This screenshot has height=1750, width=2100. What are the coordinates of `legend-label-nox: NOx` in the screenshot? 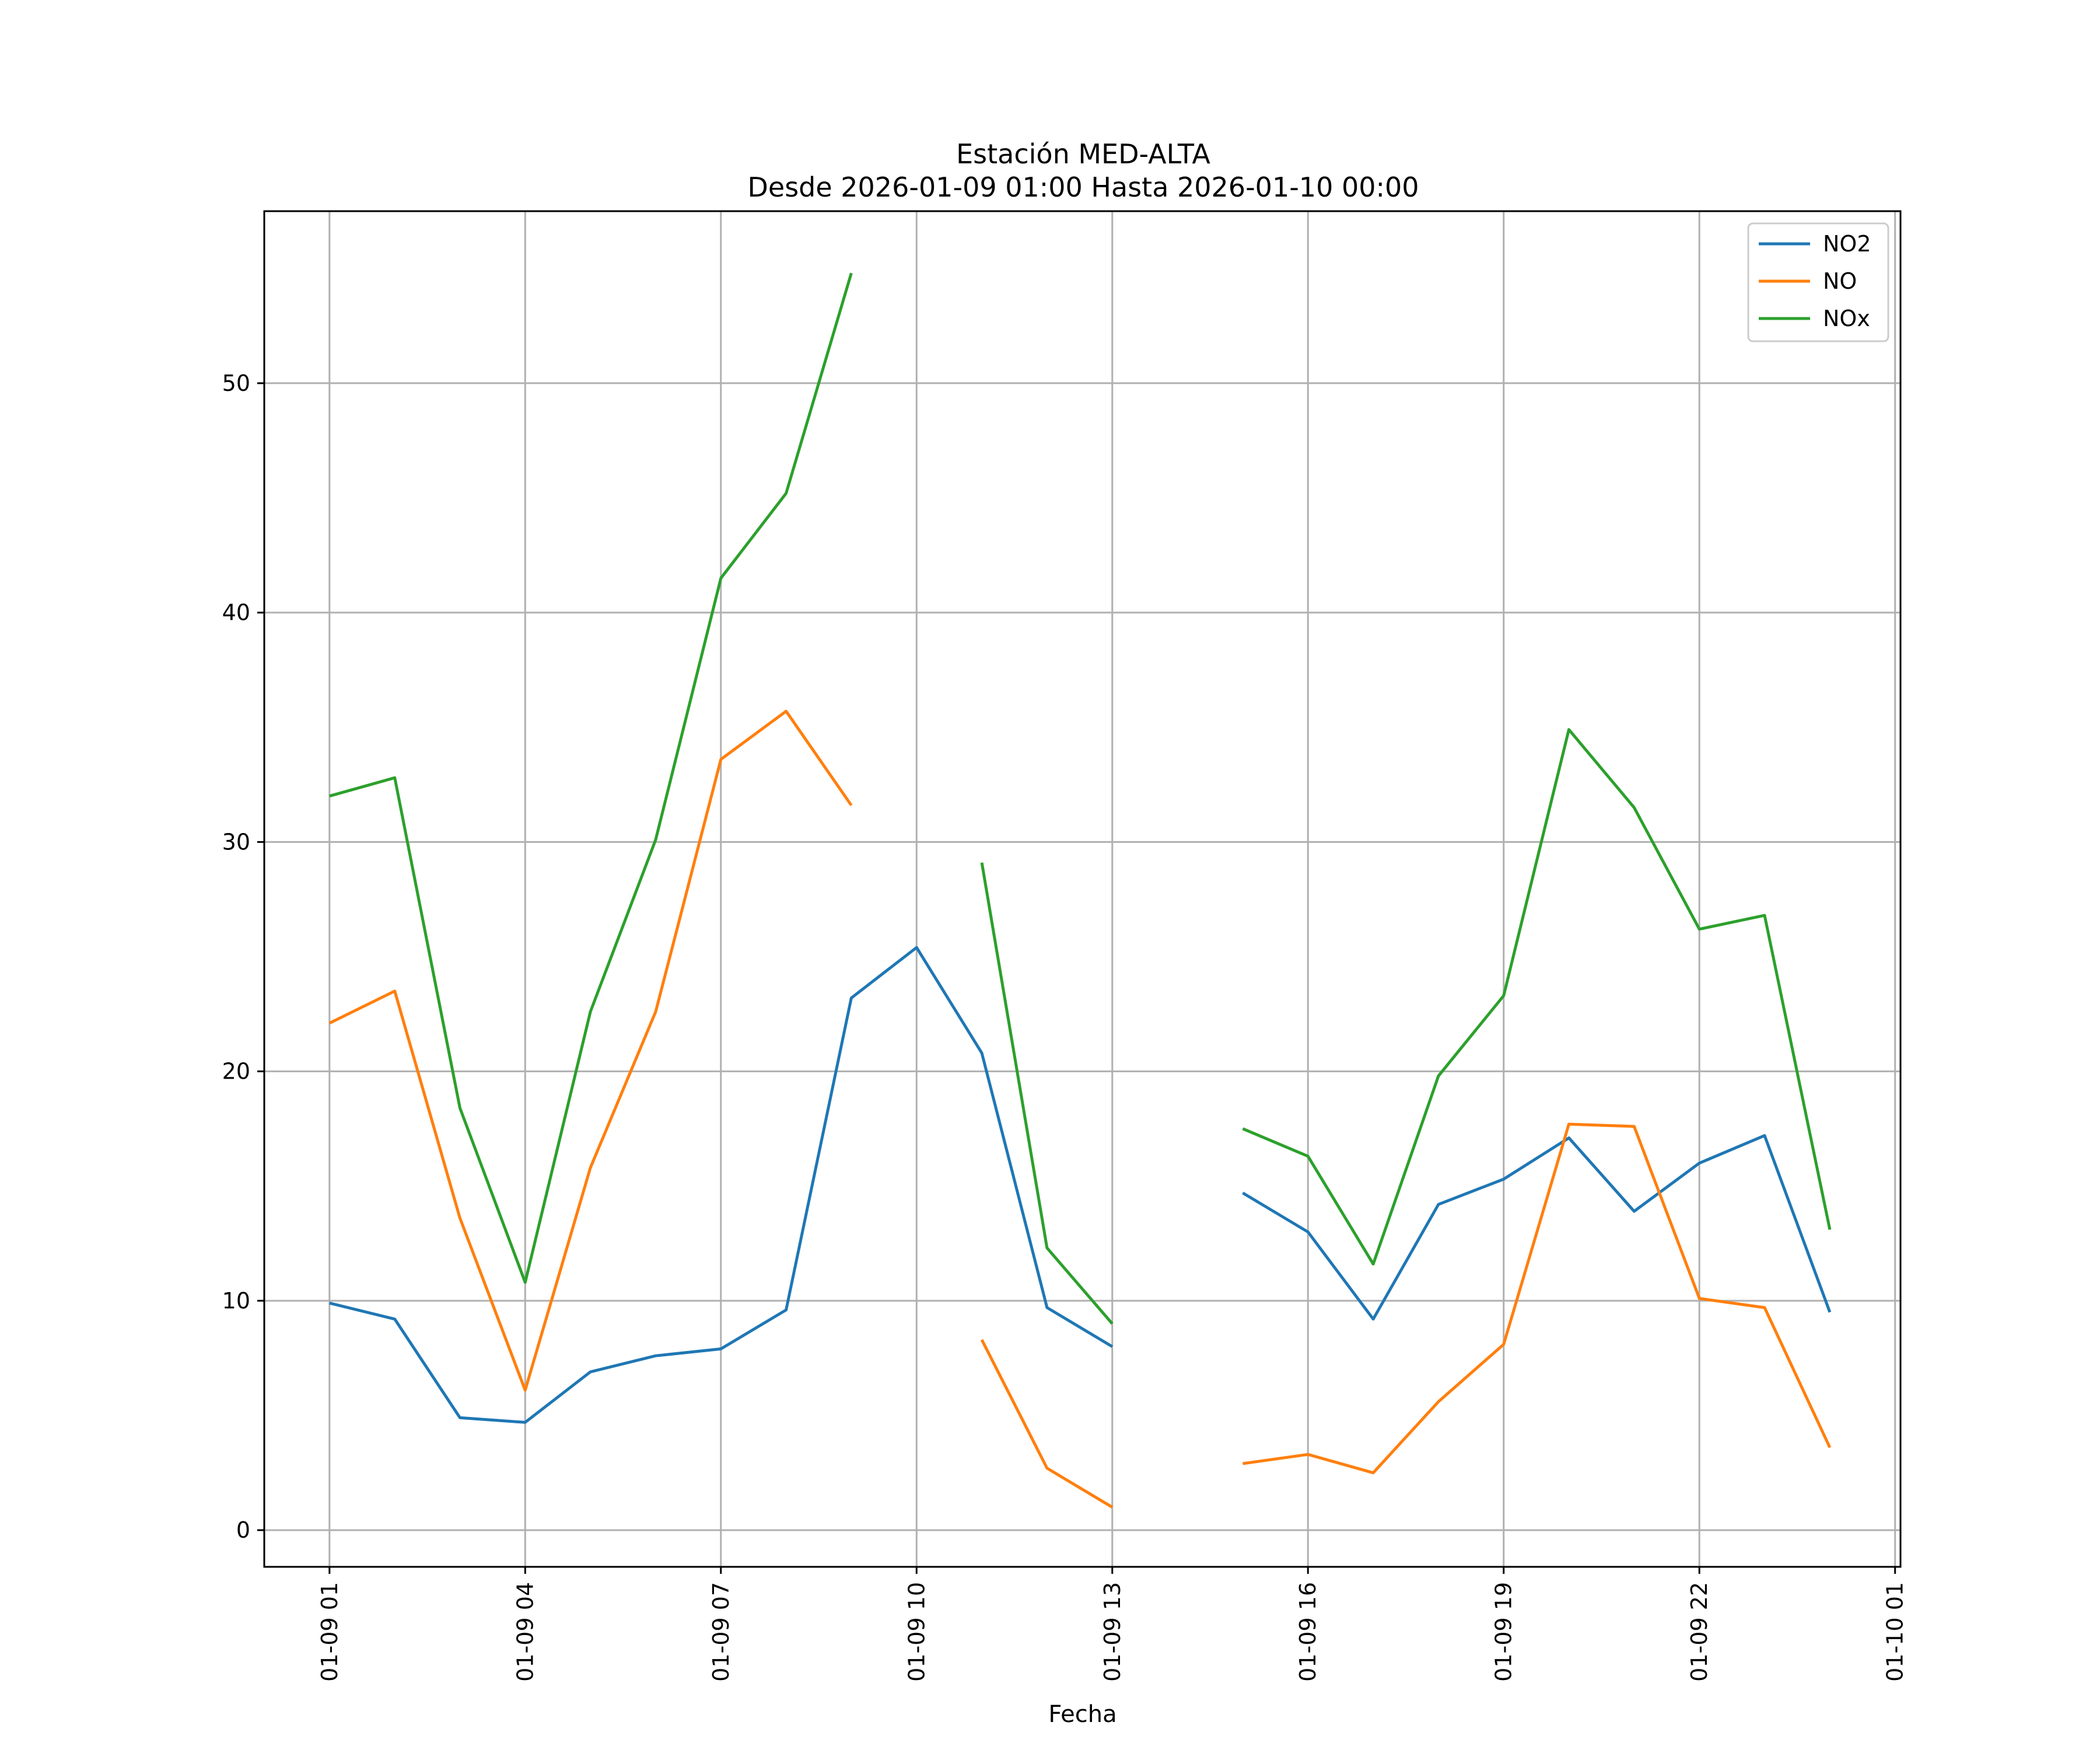 It's located at (1846, 318).